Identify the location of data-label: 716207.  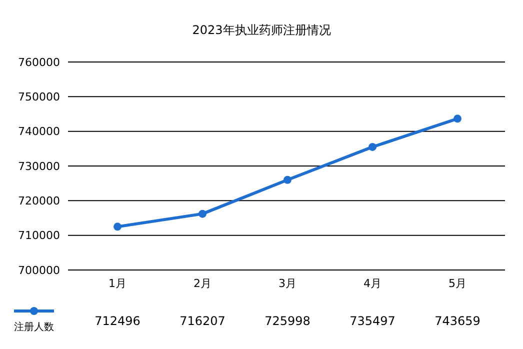
(203, 321).